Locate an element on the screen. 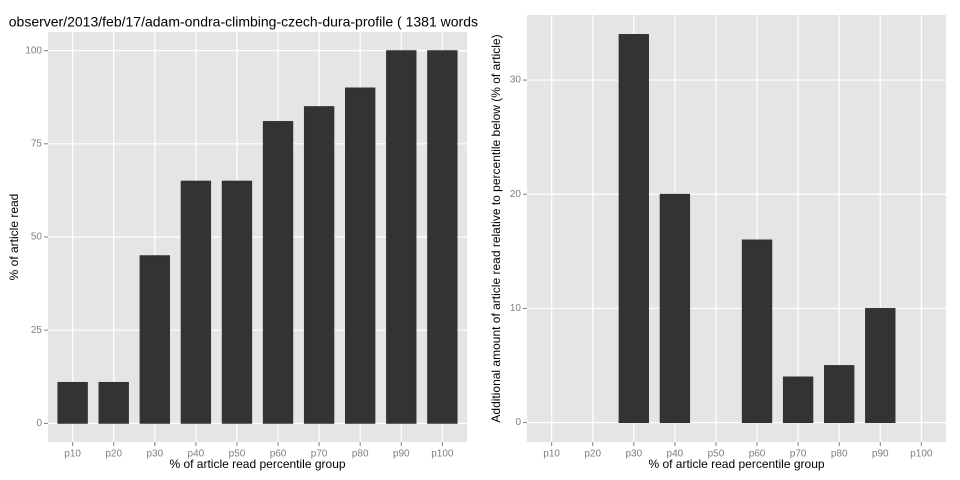  y-tick-label: 10 is located at coordinates (516, 308).